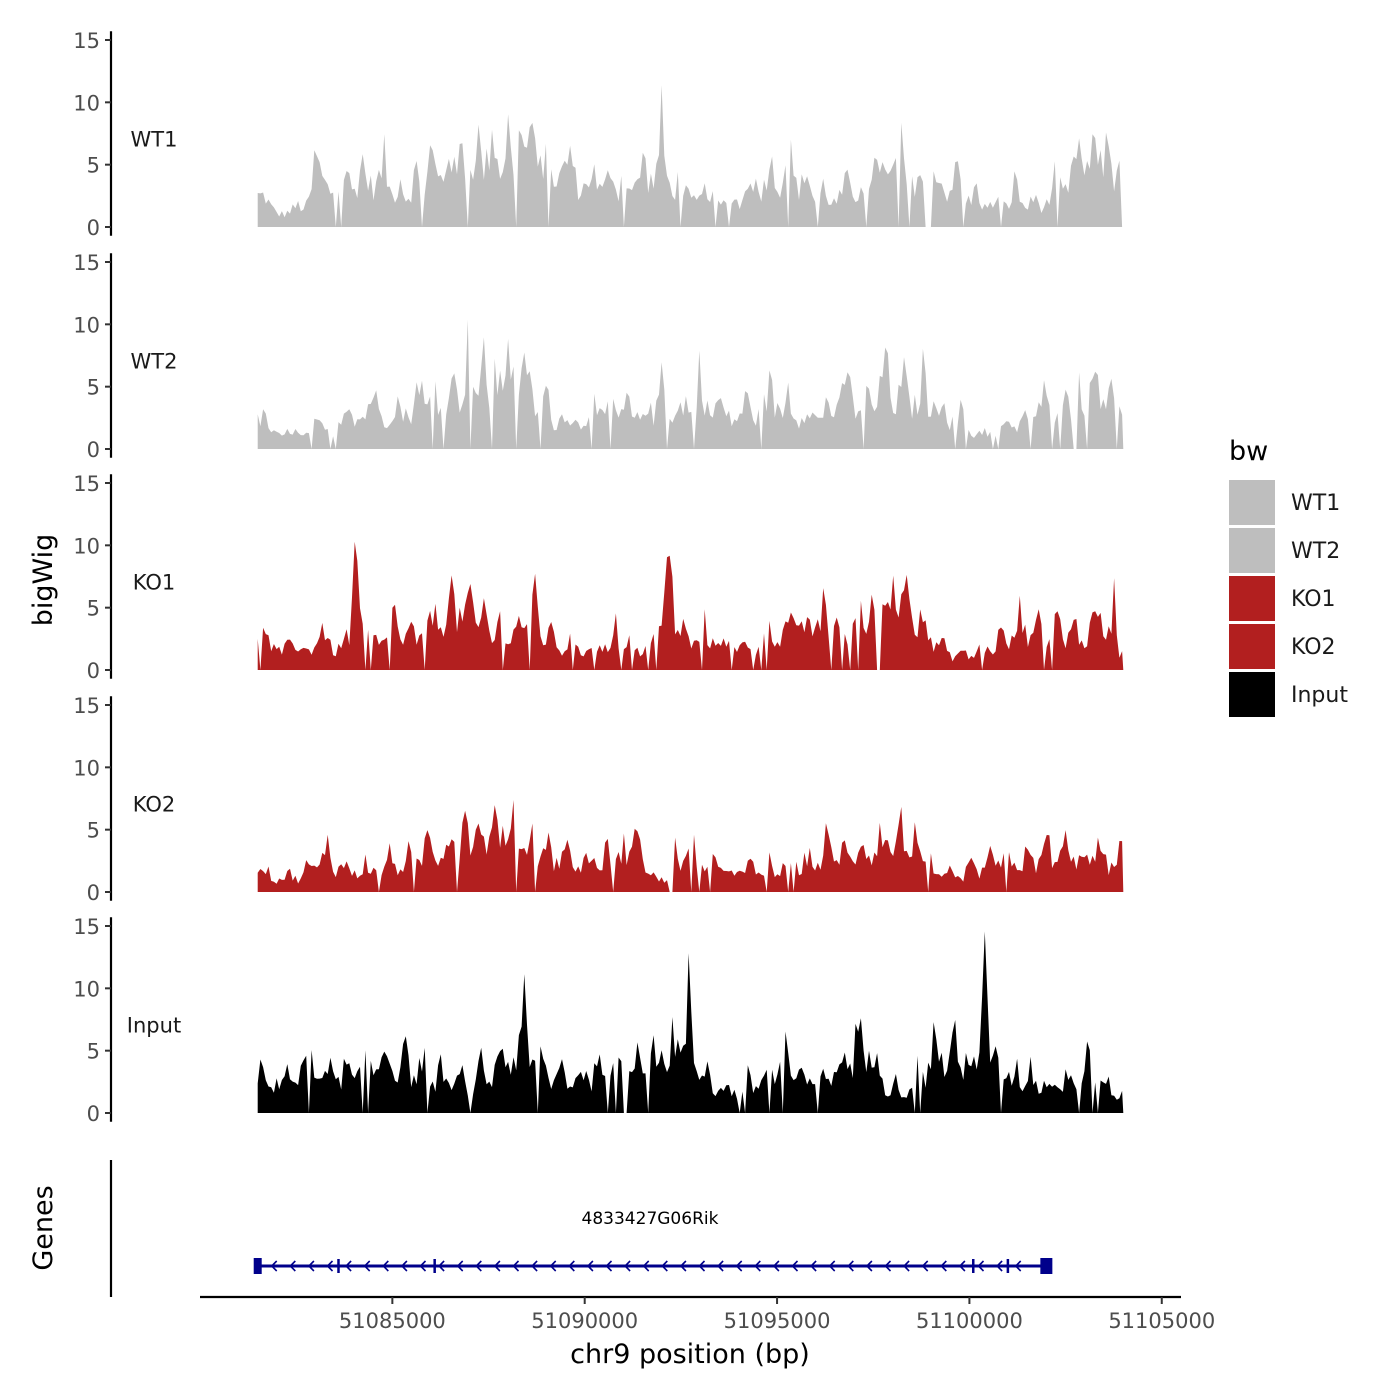 Image resolution: width=1400 pixels, height=1400 pixels. I want to click on track-input: 0 5 10 15 Input, so click(598, 1020).